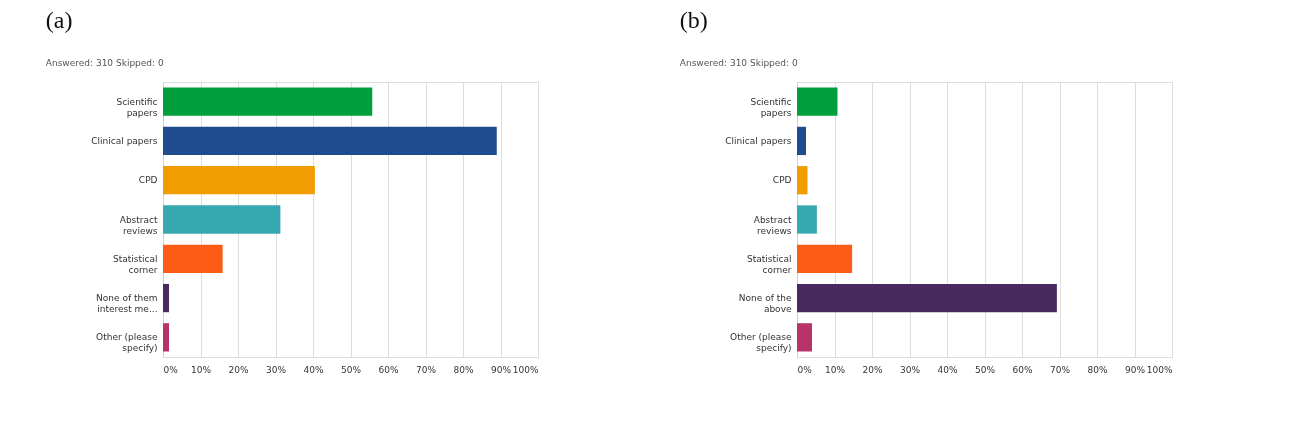 This screenshot has width=1290, height=448. Describe the element at coordinates (59, 20) in the screenshot. I see `chart-title: (a)` at that location.